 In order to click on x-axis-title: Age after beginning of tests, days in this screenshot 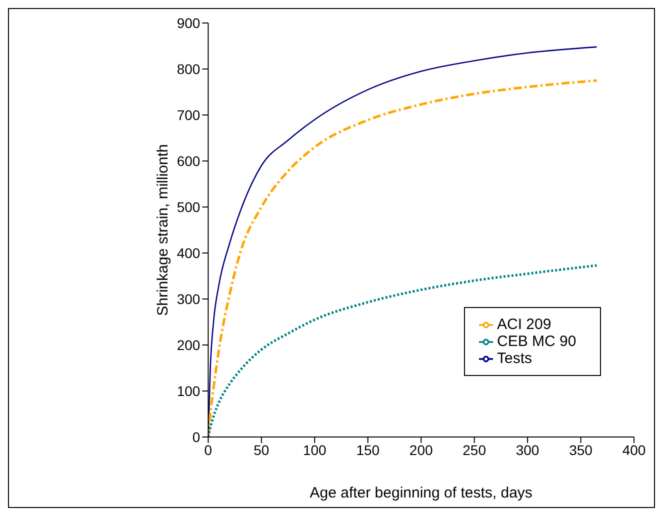, I will do `click(421, 493)`.